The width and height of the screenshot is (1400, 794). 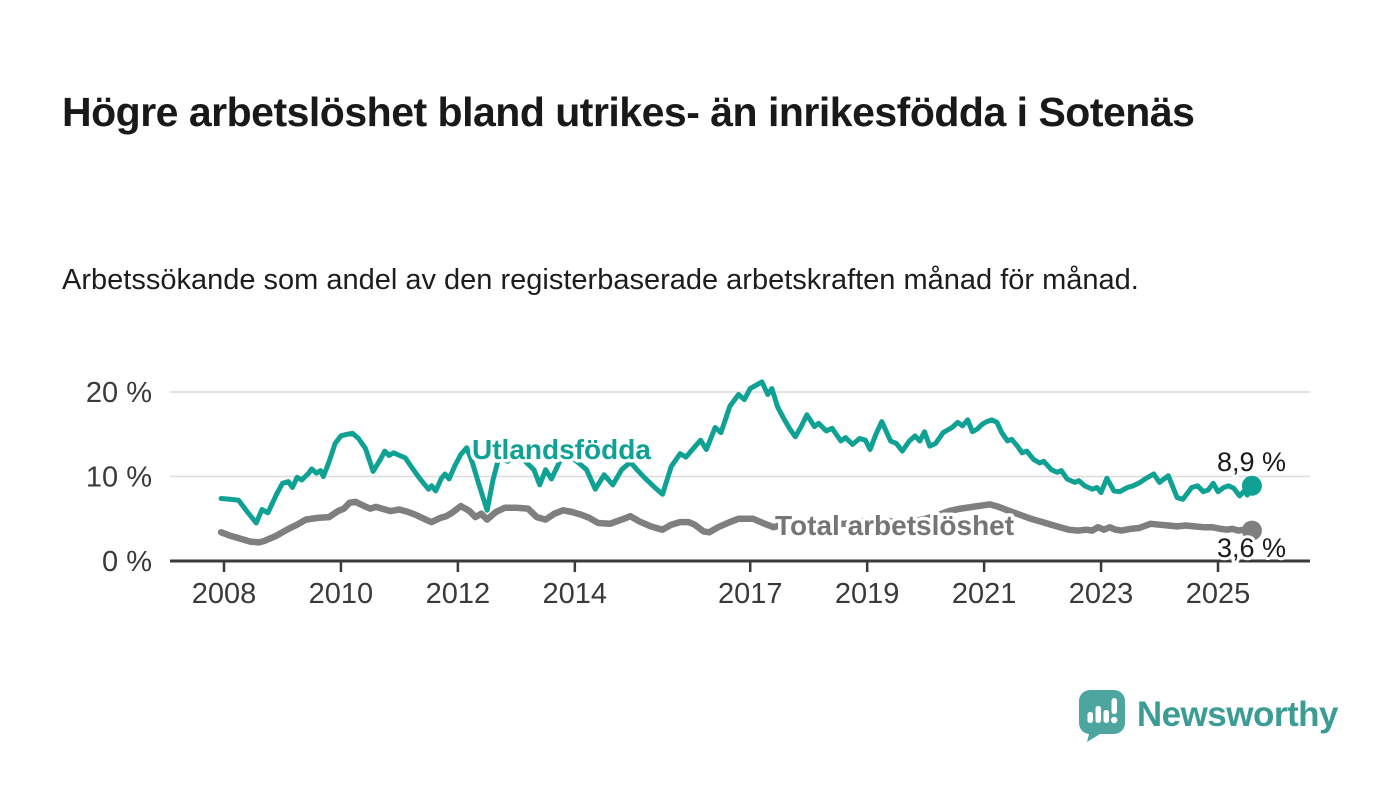 What do you see at coordinates (119, 478) in the screenshot?
I see `y-axis-label-10: 10 %` at bounding box center [119, 478].